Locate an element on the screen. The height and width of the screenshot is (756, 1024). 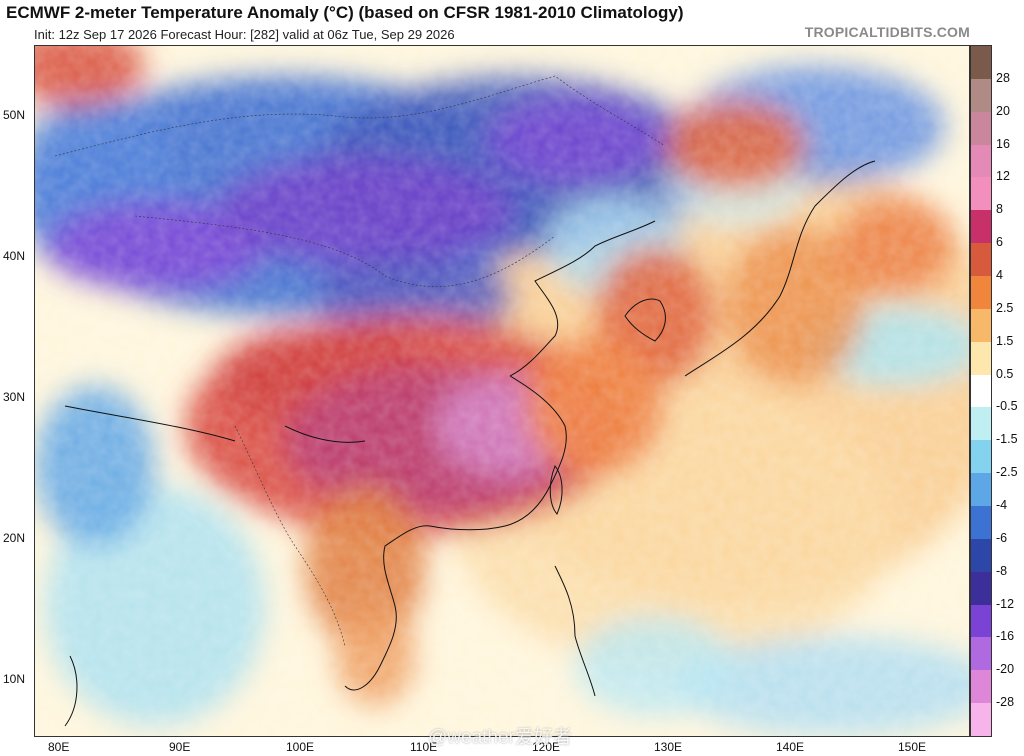
colorbar-tick-label: 6 is located at coordinates (999, 242).